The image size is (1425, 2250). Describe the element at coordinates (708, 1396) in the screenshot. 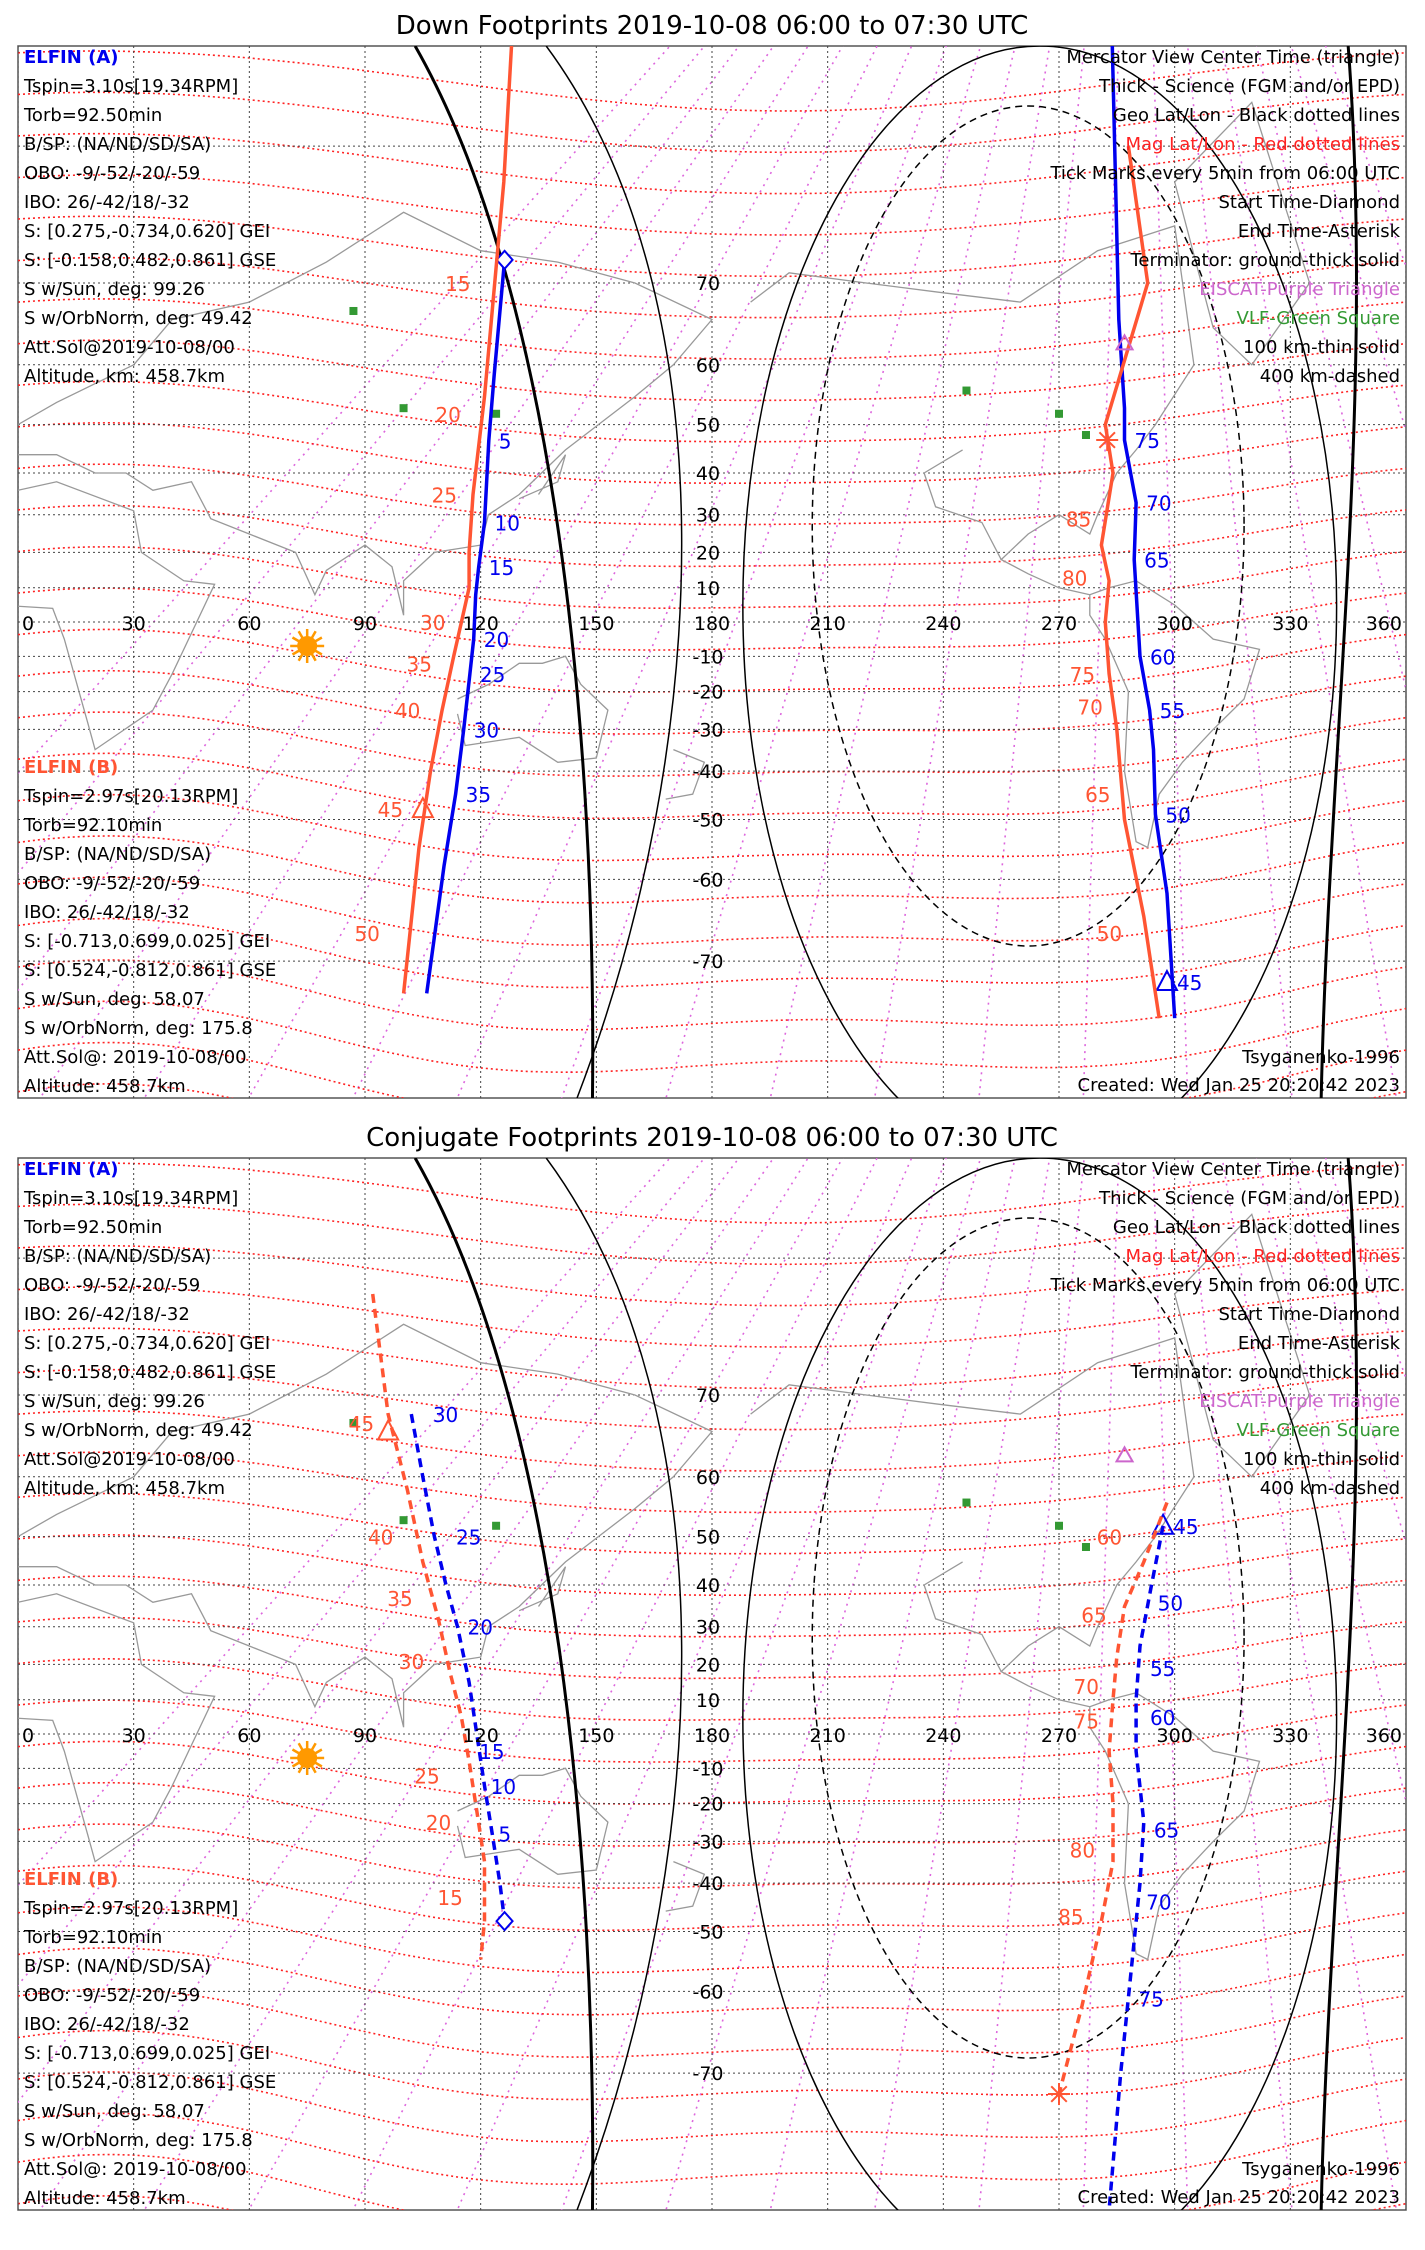

I see `y-tick-label: 70` at that location.